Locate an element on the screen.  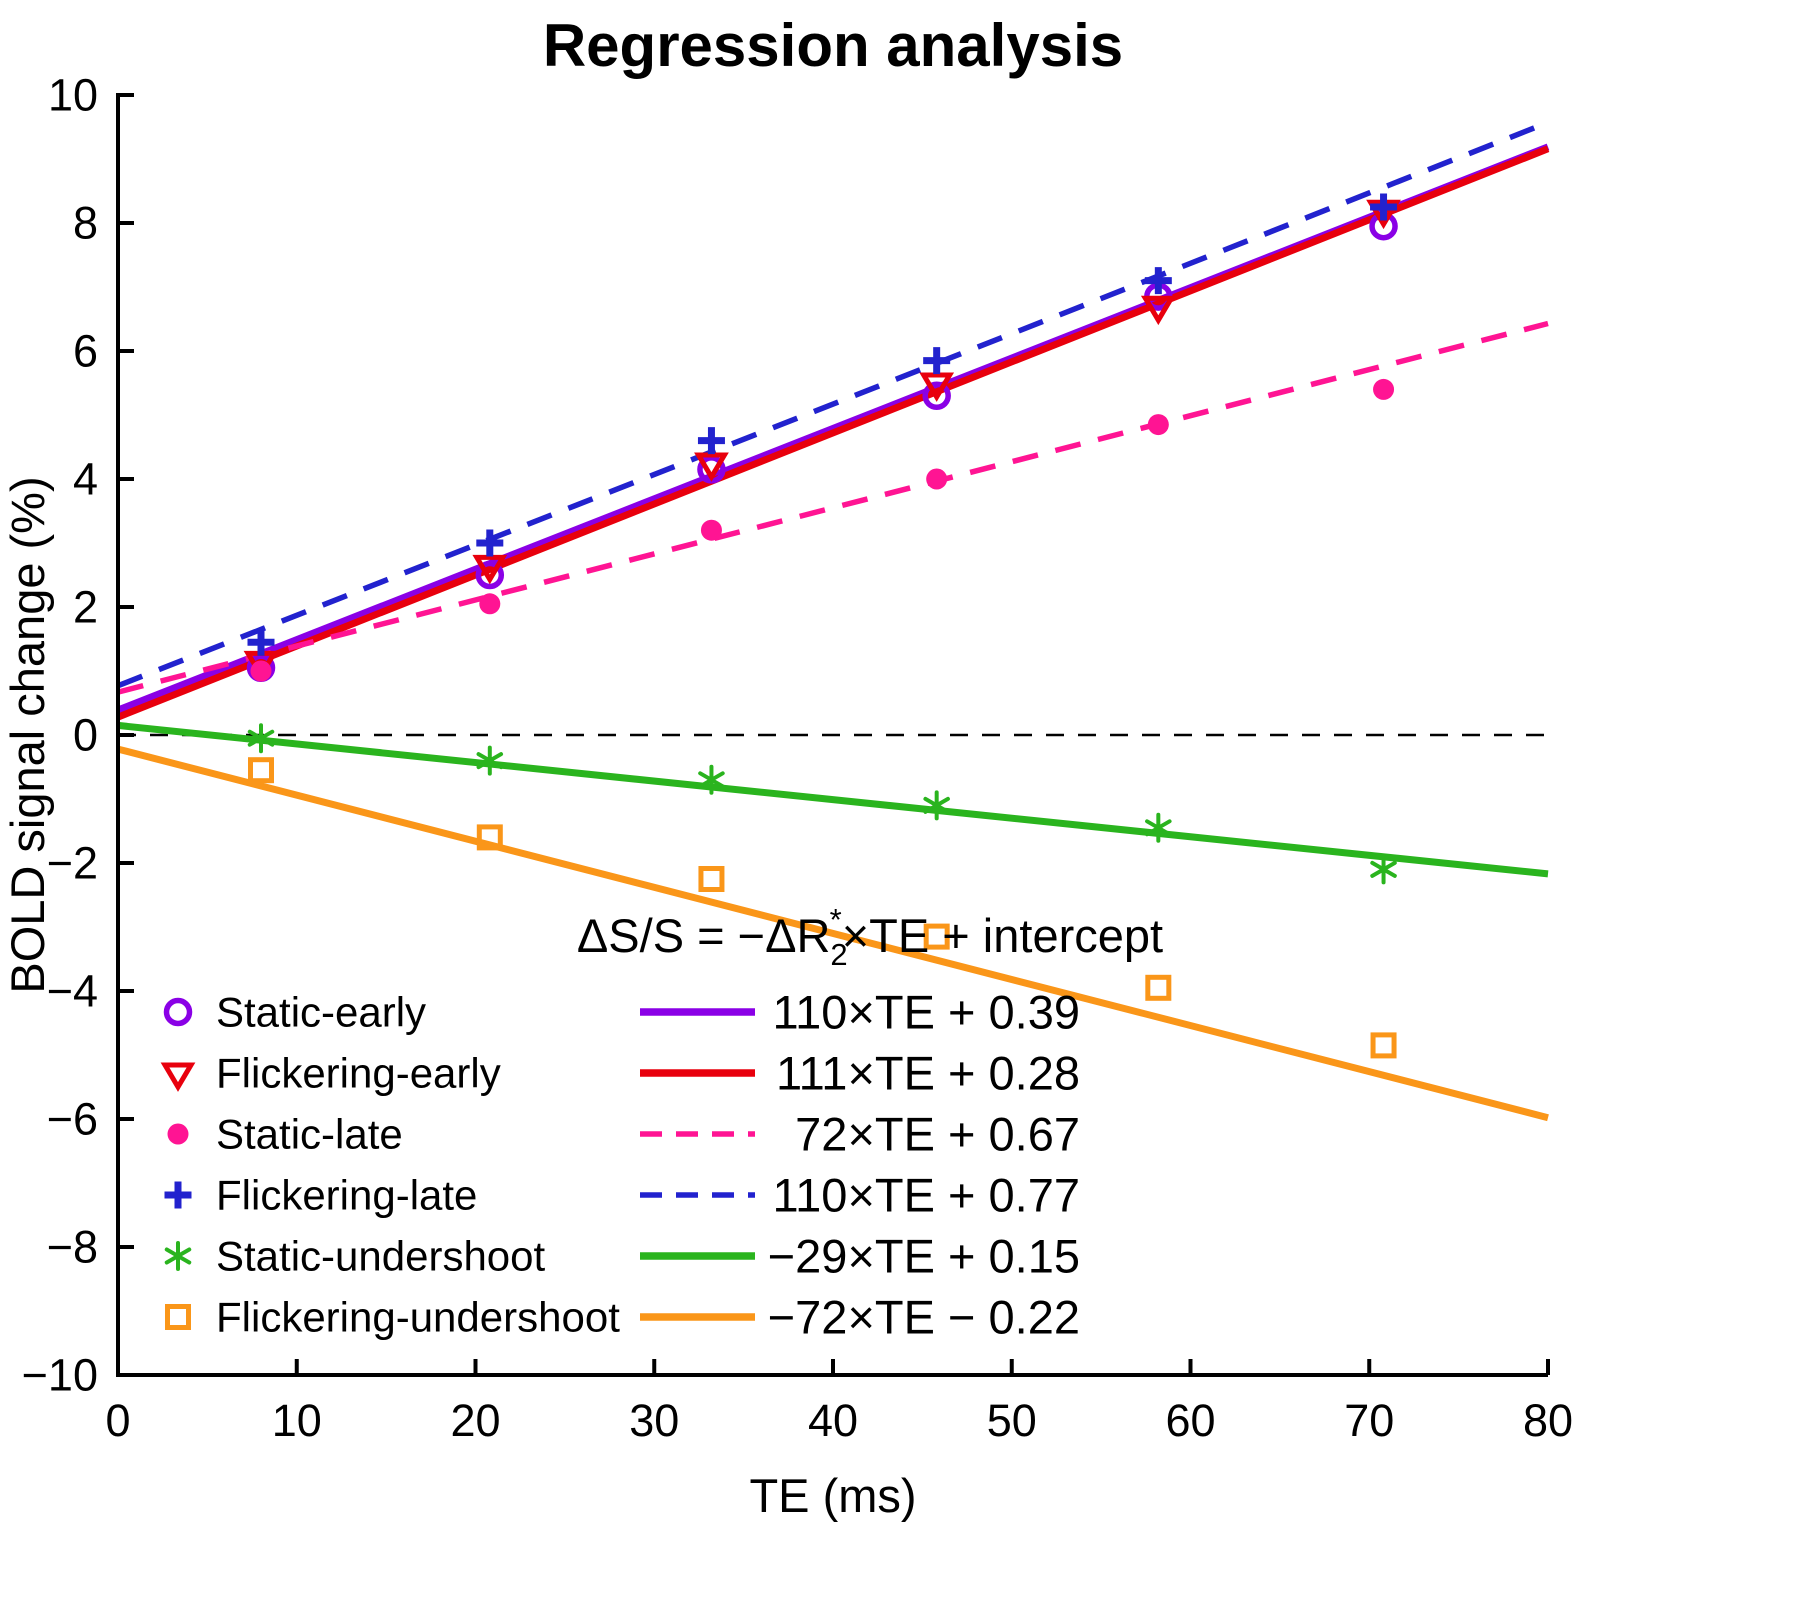
y-tick-label: 4 is located at coordinates (85, 479).